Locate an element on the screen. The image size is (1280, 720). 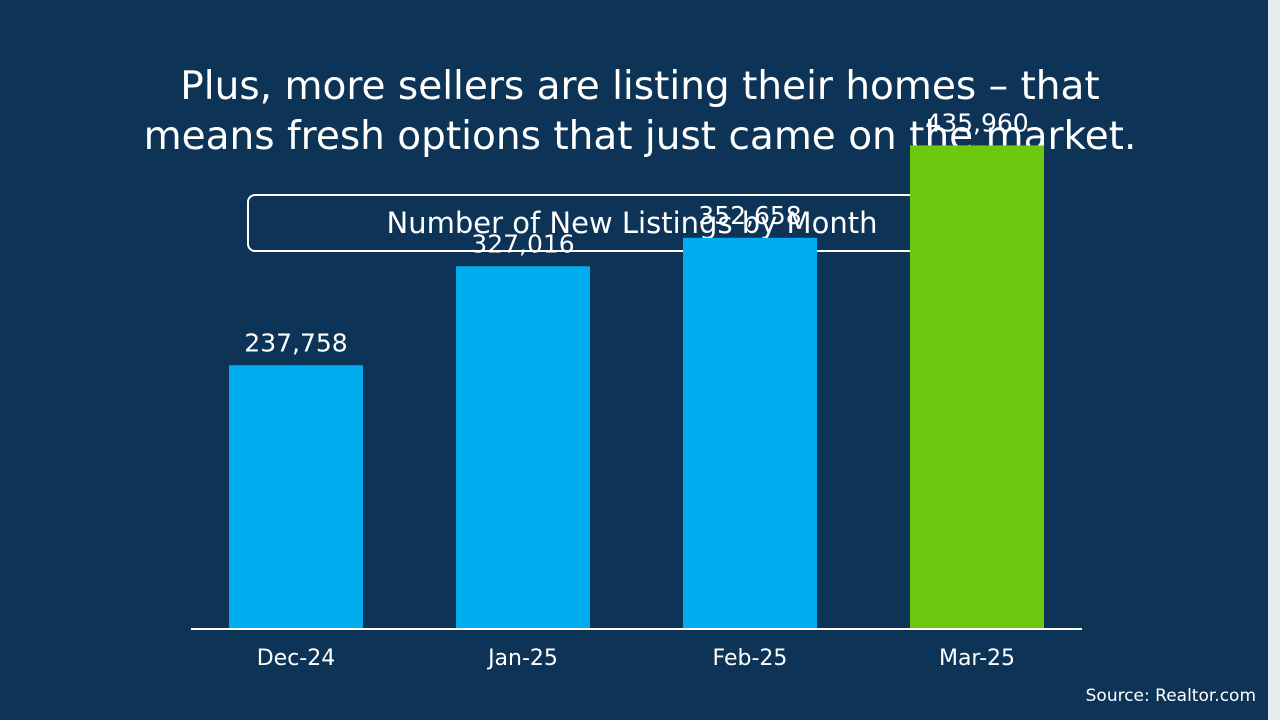
category-label-mar-25: Mar-25 is located at coordinates (977, 658).